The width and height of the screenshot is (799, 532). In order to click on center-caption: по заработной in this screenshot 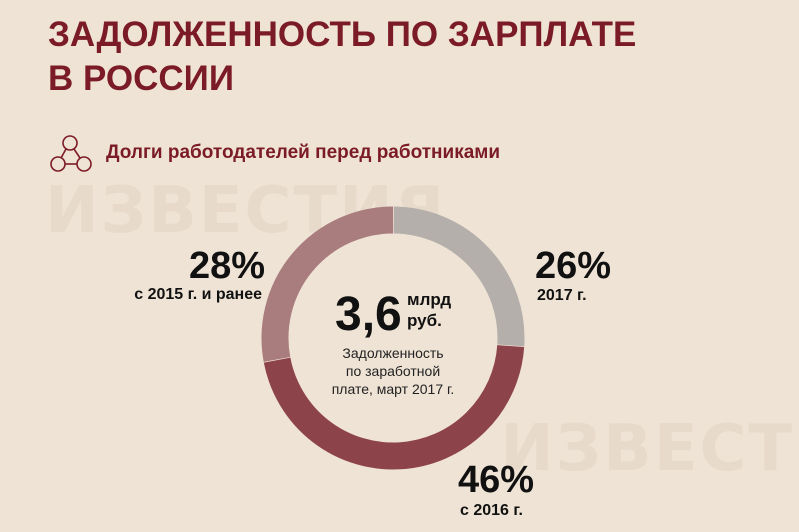, I will do `click(393, 371)`.